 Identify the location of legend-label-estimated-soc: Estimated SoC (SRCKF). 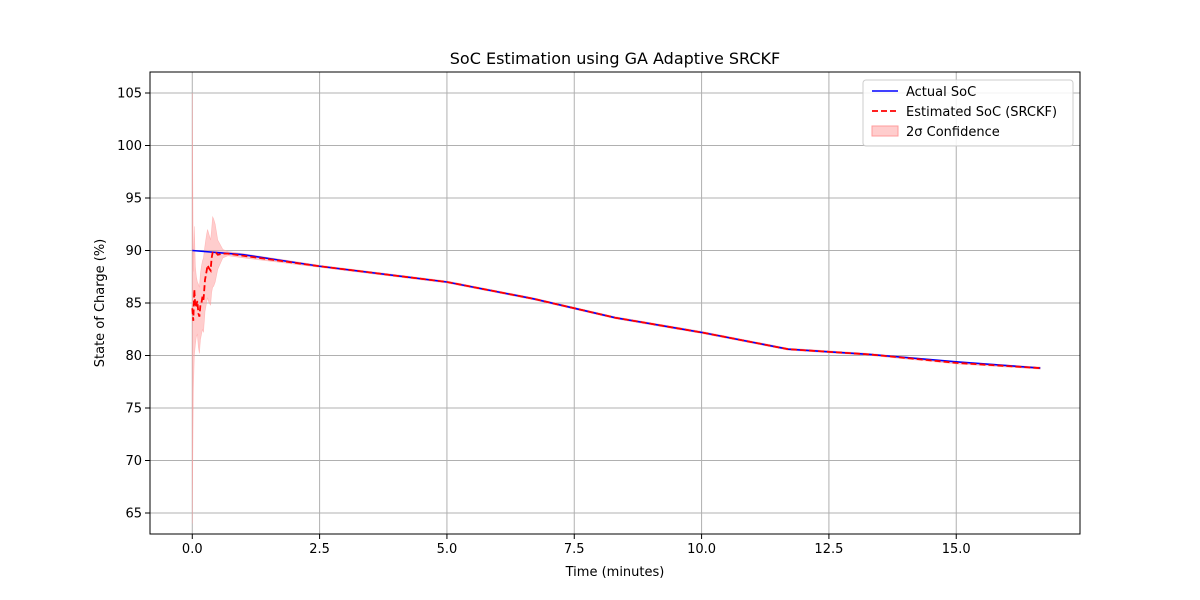
(981, 112).